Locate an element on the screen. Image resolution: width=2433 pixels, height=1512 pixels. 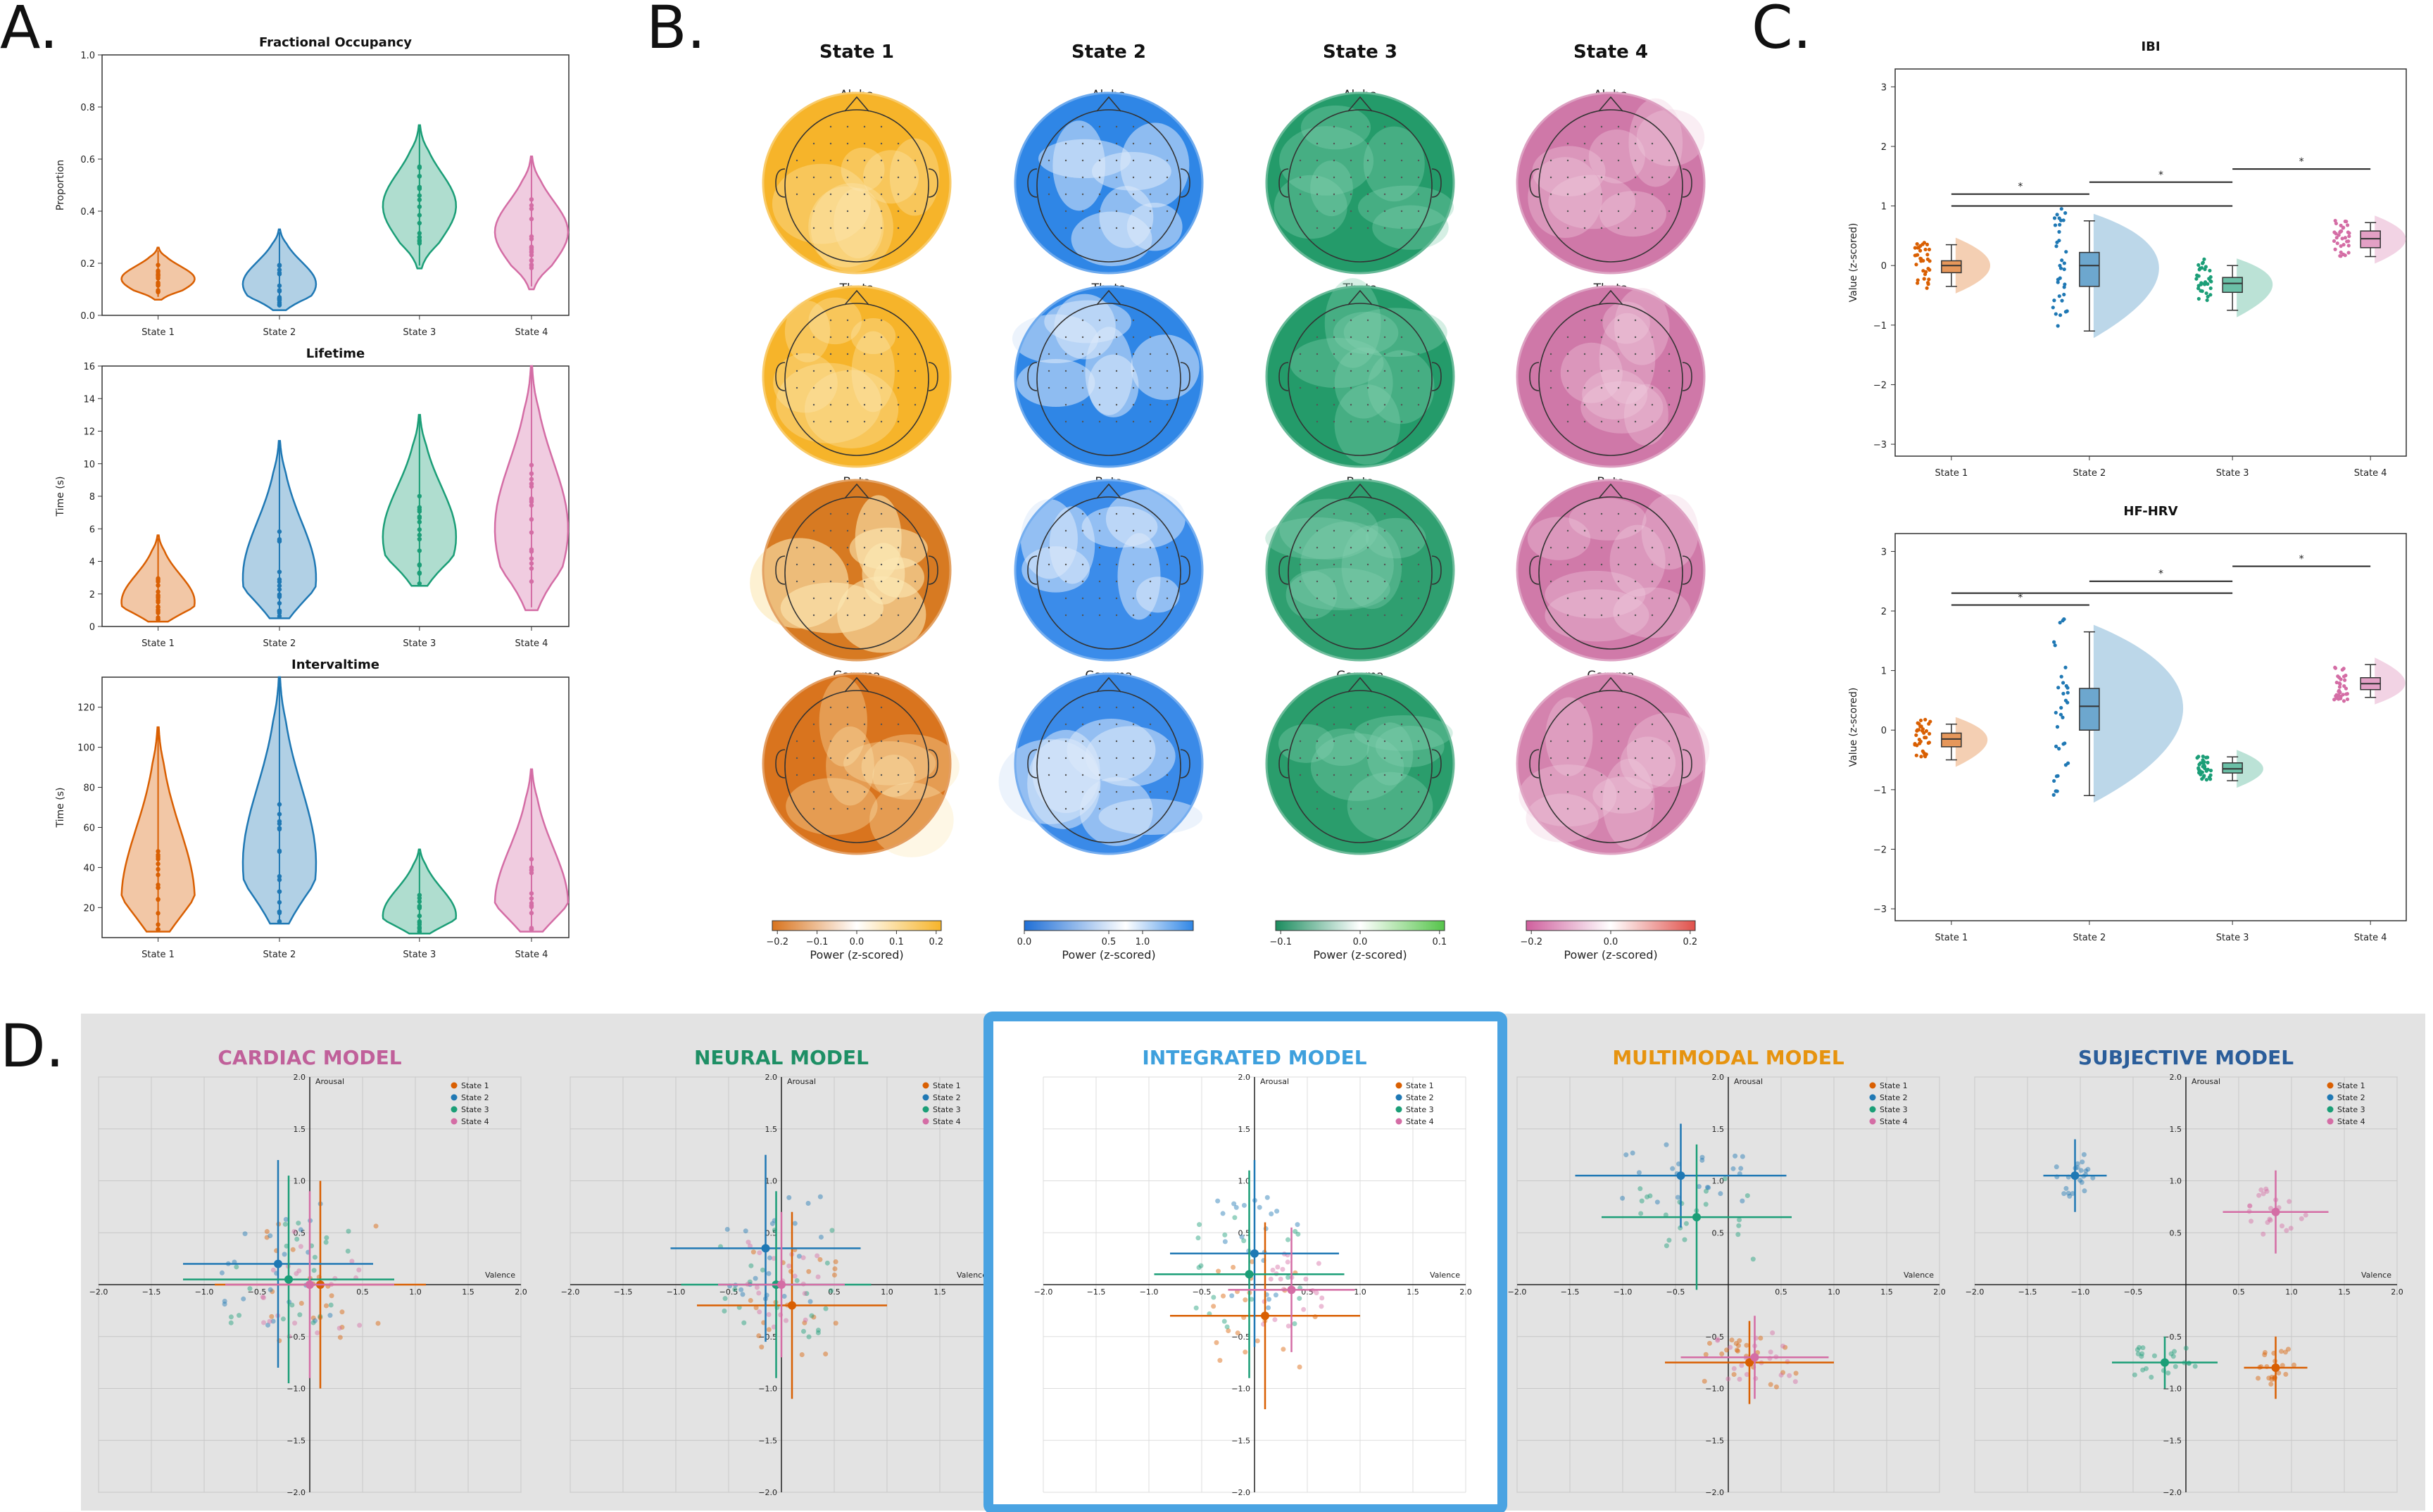
y-axis-label: Time (s) is located at coordinates (60, 809).